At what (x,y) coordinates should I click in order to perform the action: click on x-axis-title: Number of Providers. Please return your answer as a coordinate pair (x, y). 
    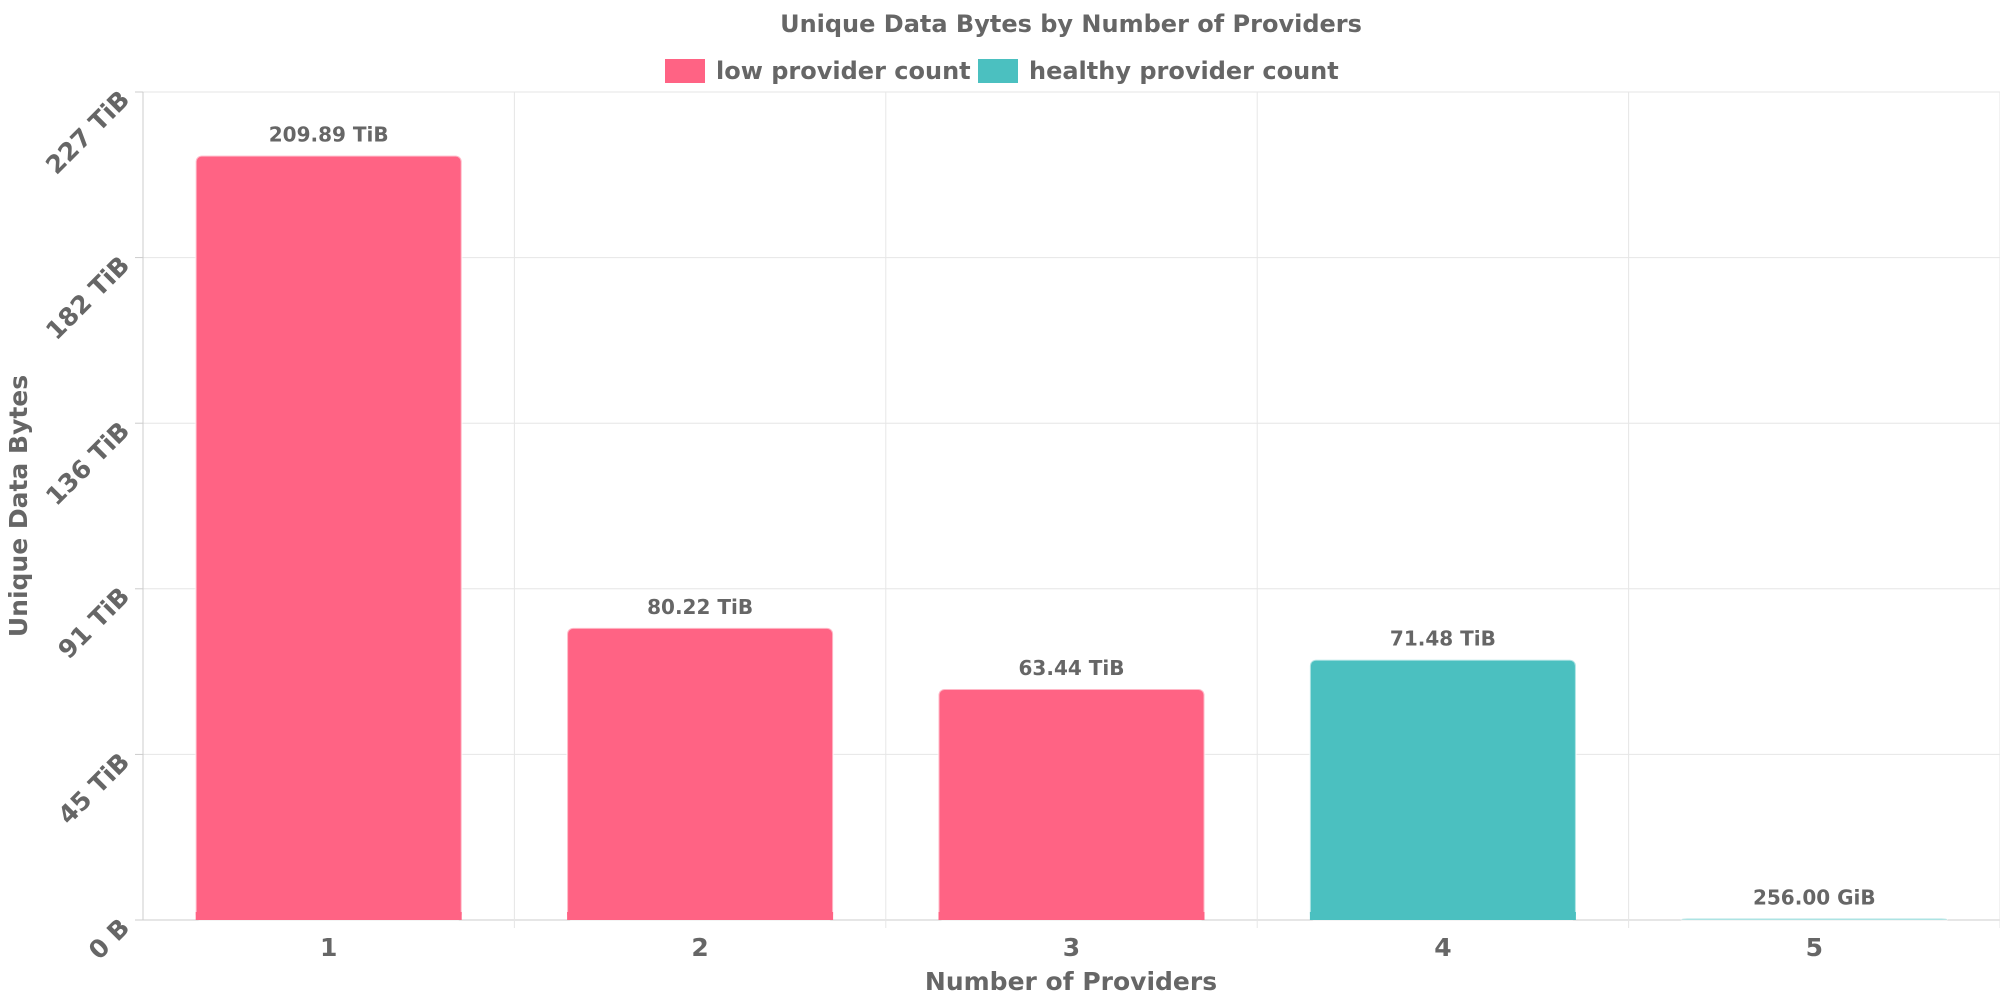
    Looking at the image, I should click on (1071, 981).